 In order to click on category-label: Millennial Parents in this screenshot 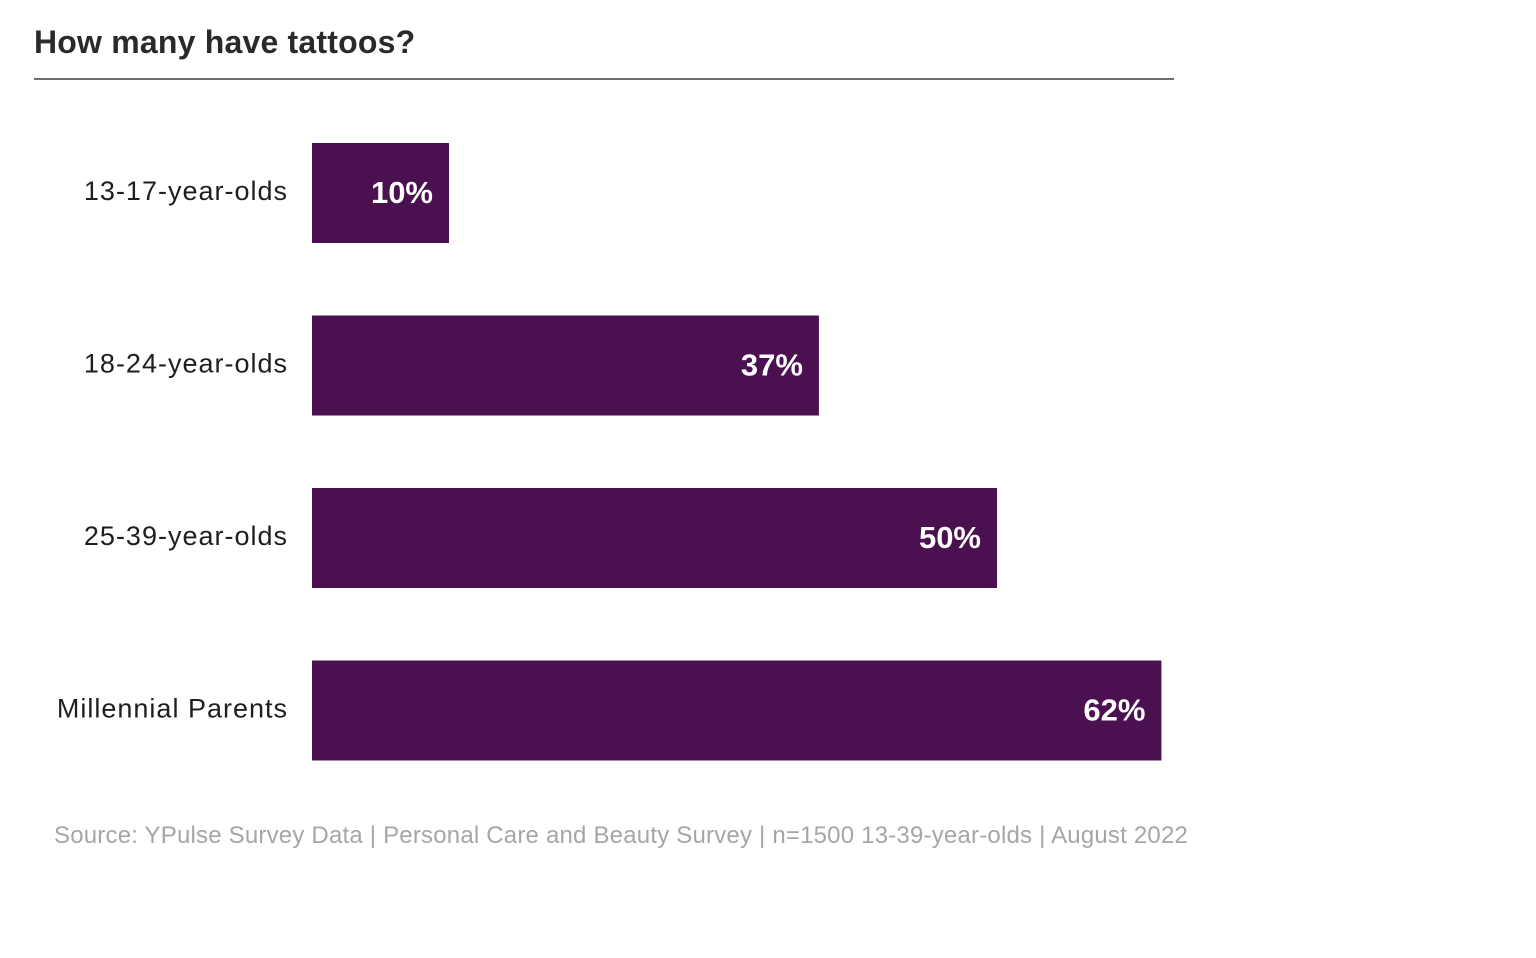, I will do `click(172, 709)`.